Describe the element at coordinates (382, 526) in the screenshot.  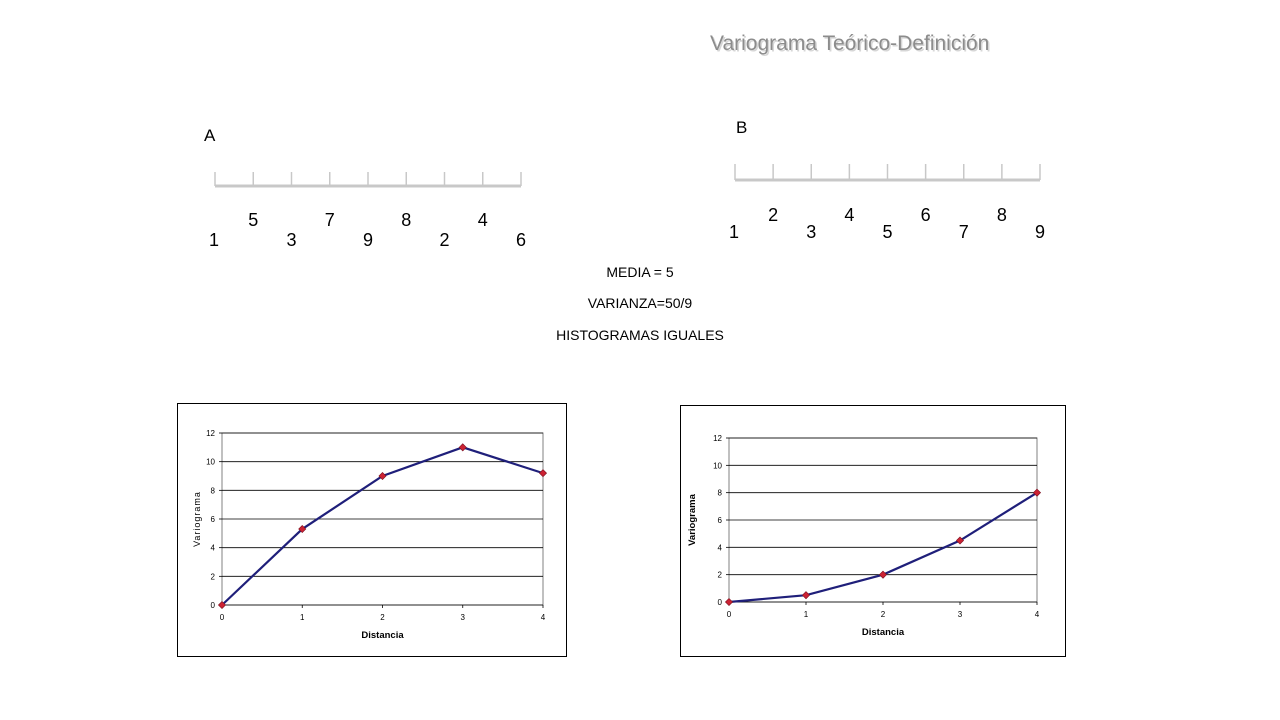
I see `variogram-line` at that location.